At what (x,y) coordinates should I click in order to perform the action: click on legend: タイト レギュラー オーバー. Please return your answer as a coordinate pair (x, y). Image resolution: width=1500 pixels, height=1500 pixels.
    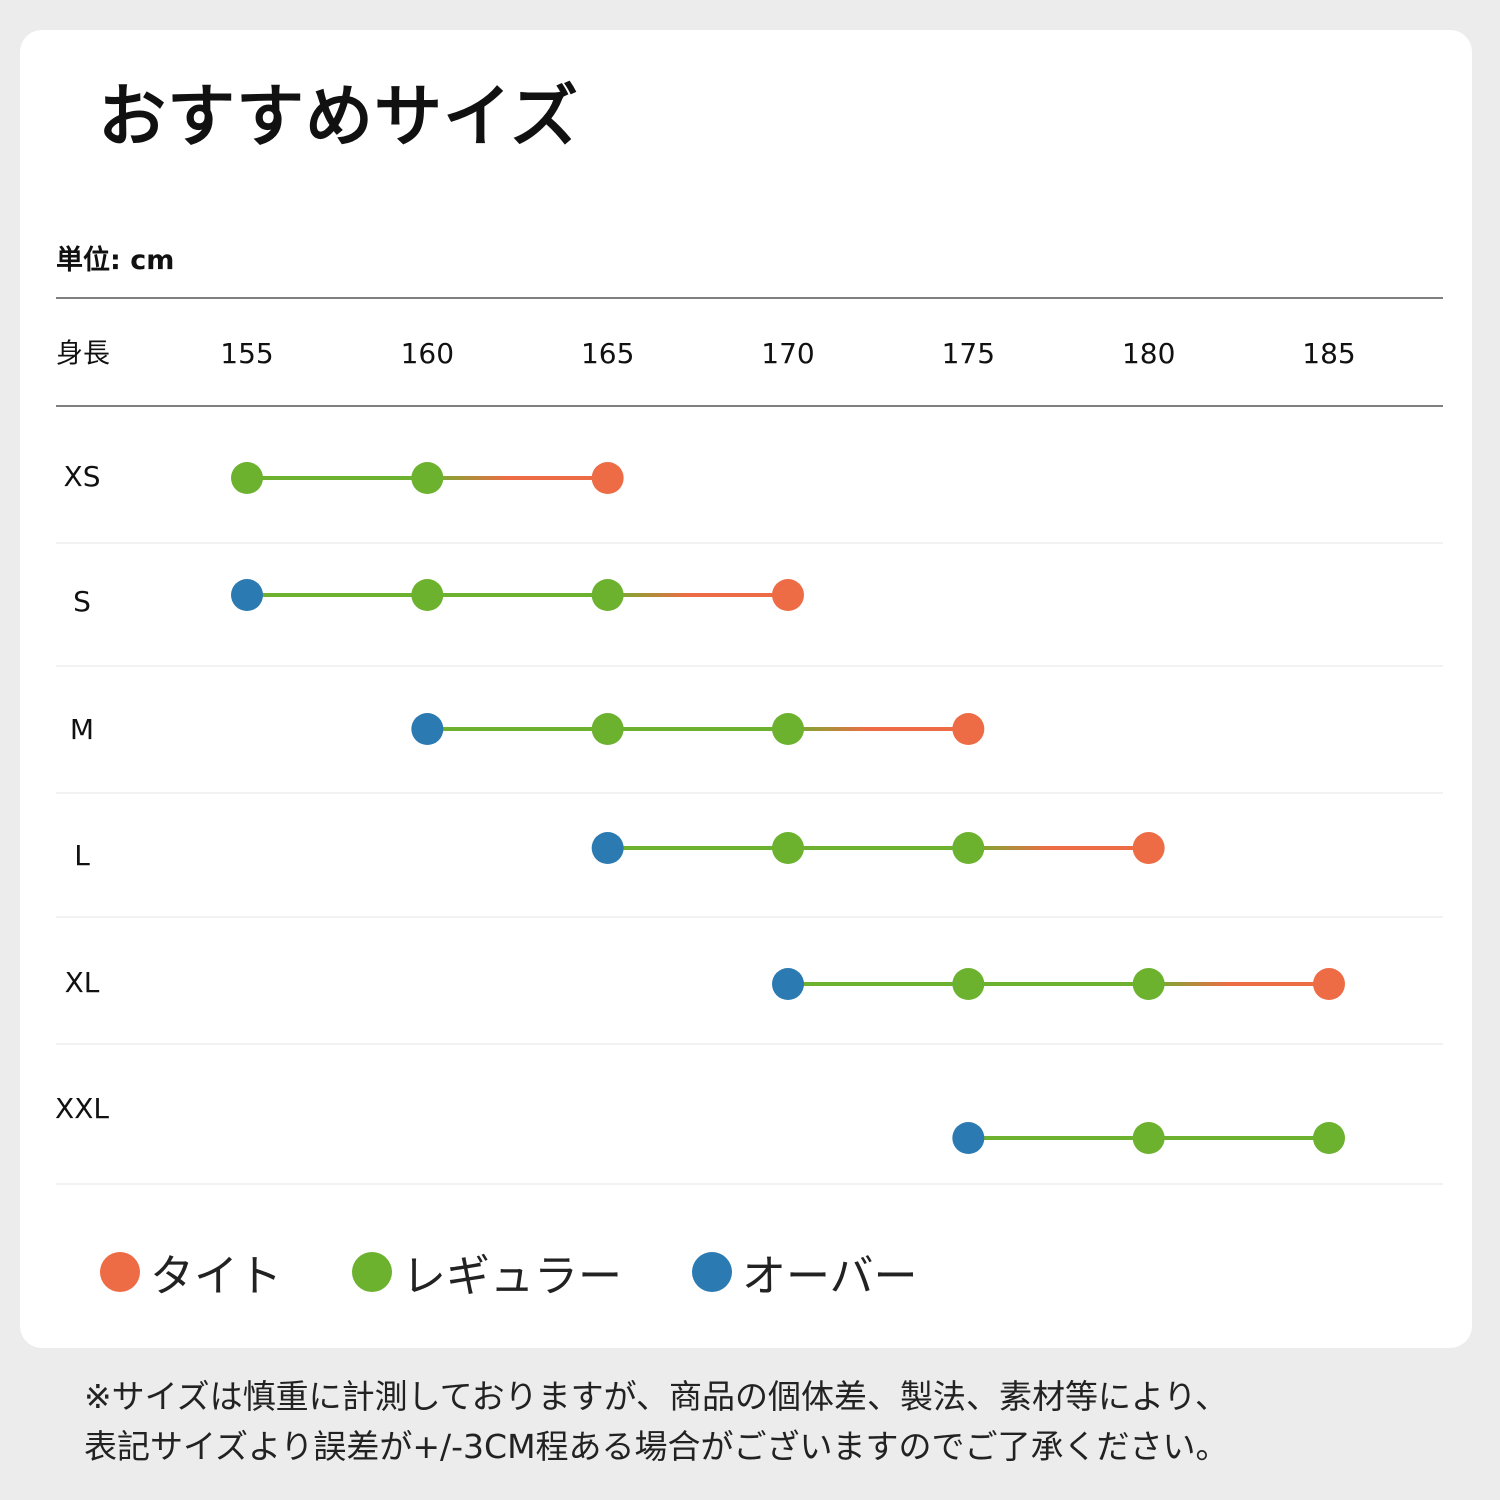
    Looking at the image, I should click on (544, 1272).